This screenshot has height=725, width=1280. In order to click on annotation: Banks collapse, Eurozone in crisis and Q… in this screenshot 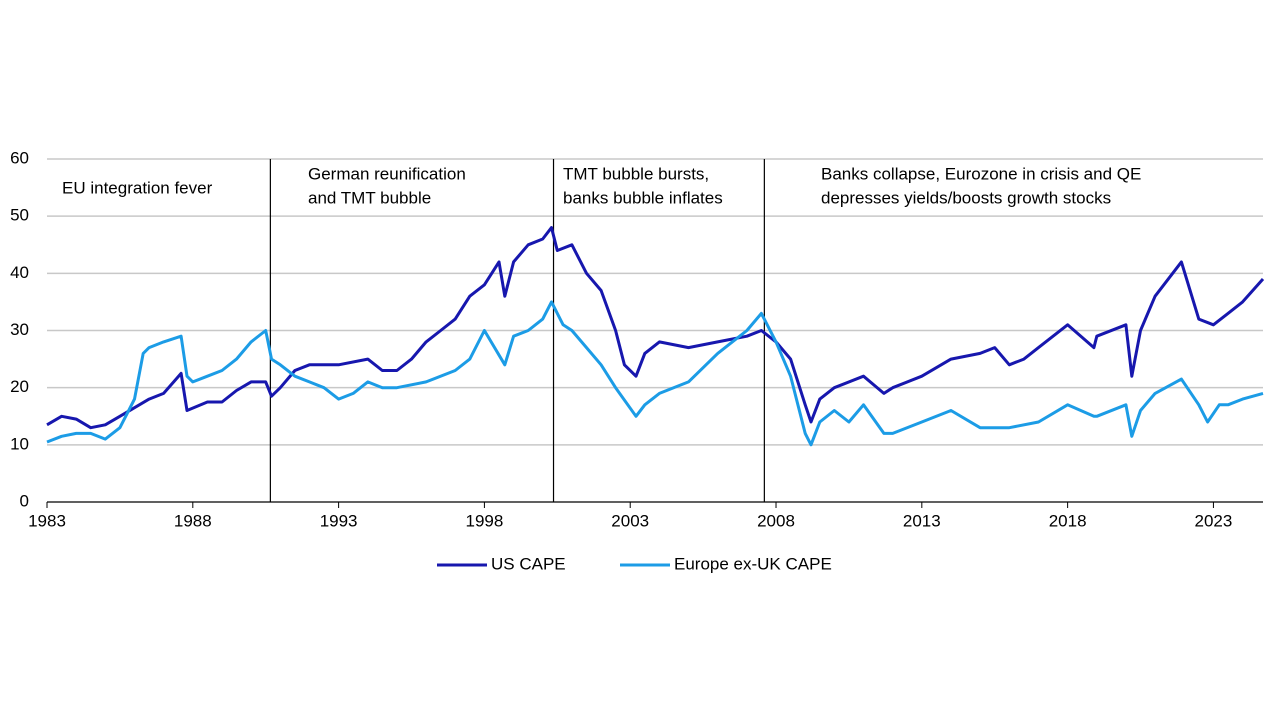, I will do `click(981, 173)`.